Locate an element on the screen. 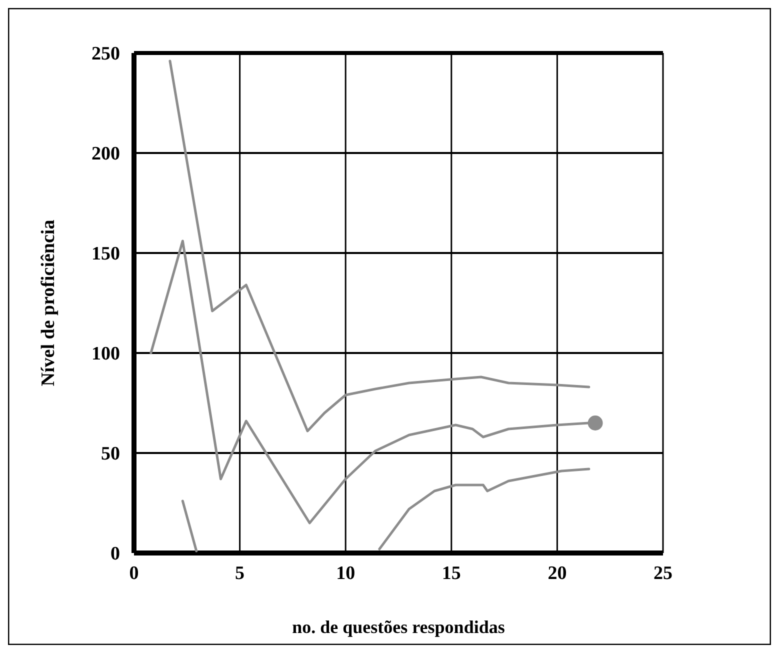 The height and width of the screenshot is (653, 779). y-tick-label: 50 is located at coordinates (110, 454).